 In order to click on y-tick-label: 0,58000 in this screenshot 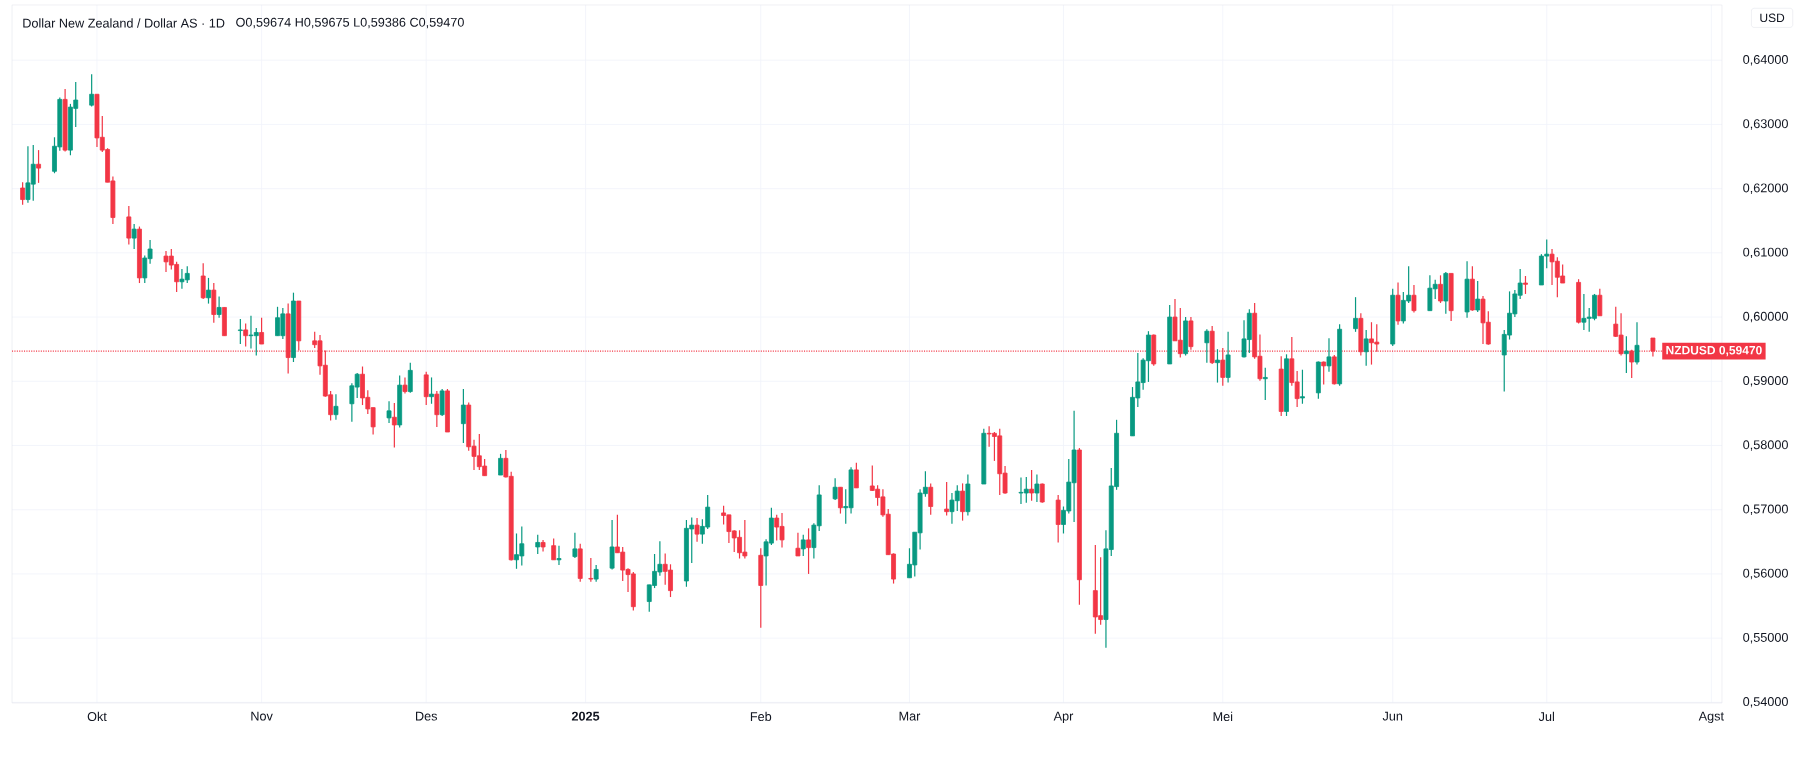, I will do `click(1765, 445)`.